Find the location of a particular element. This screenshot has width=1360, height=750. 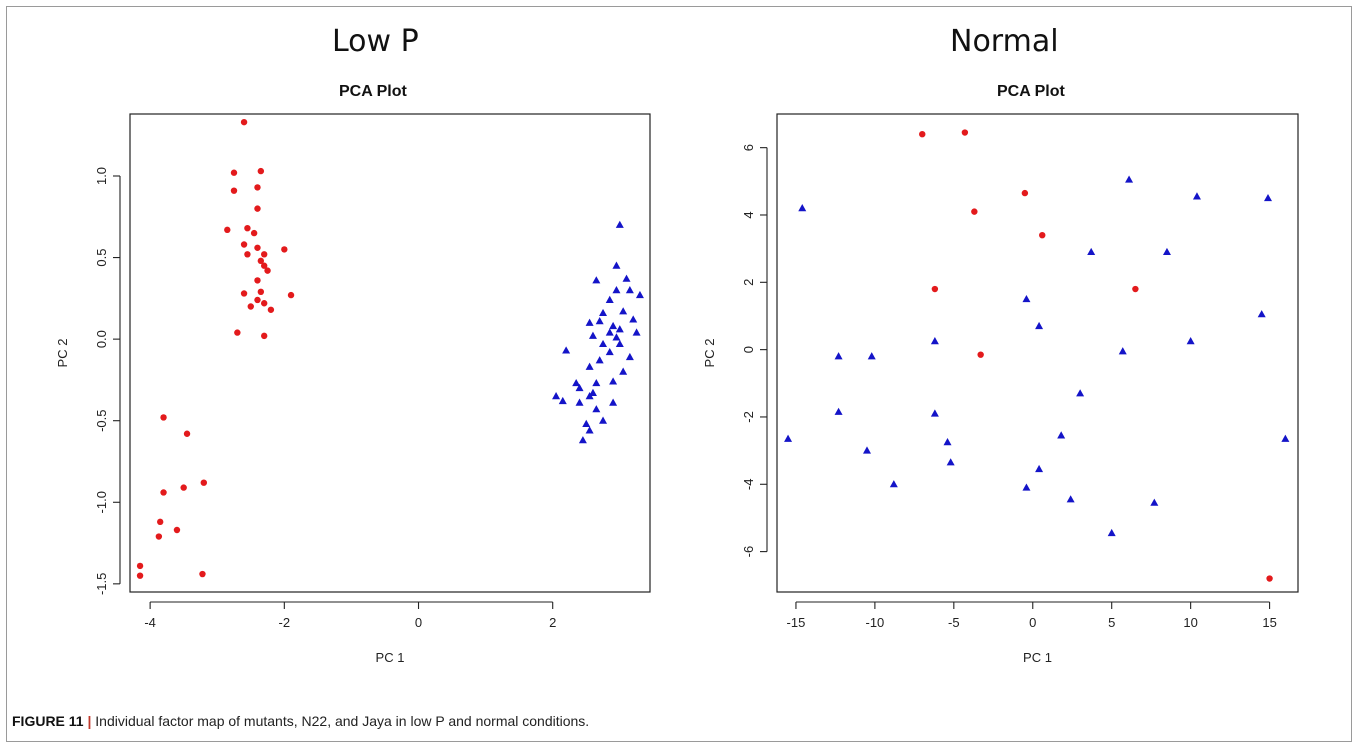

panel-title-low-p: Low P is located at coordinates (375, 41).